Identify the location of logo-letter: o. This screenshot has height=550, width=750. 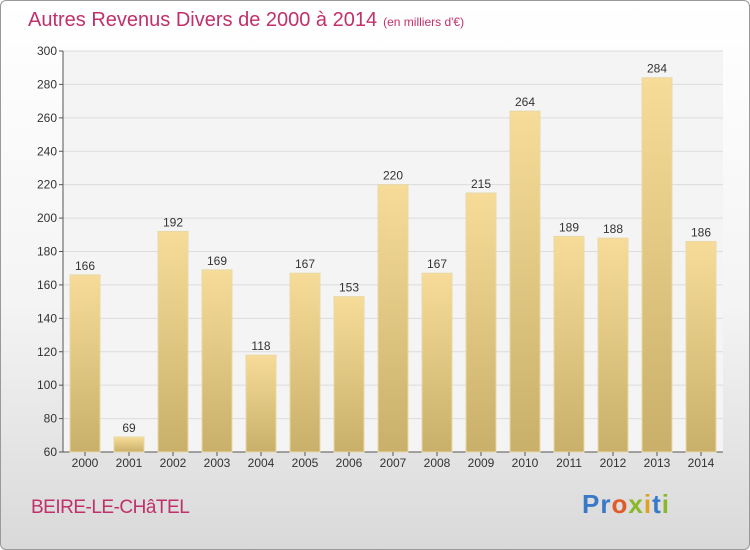
(620, 504).